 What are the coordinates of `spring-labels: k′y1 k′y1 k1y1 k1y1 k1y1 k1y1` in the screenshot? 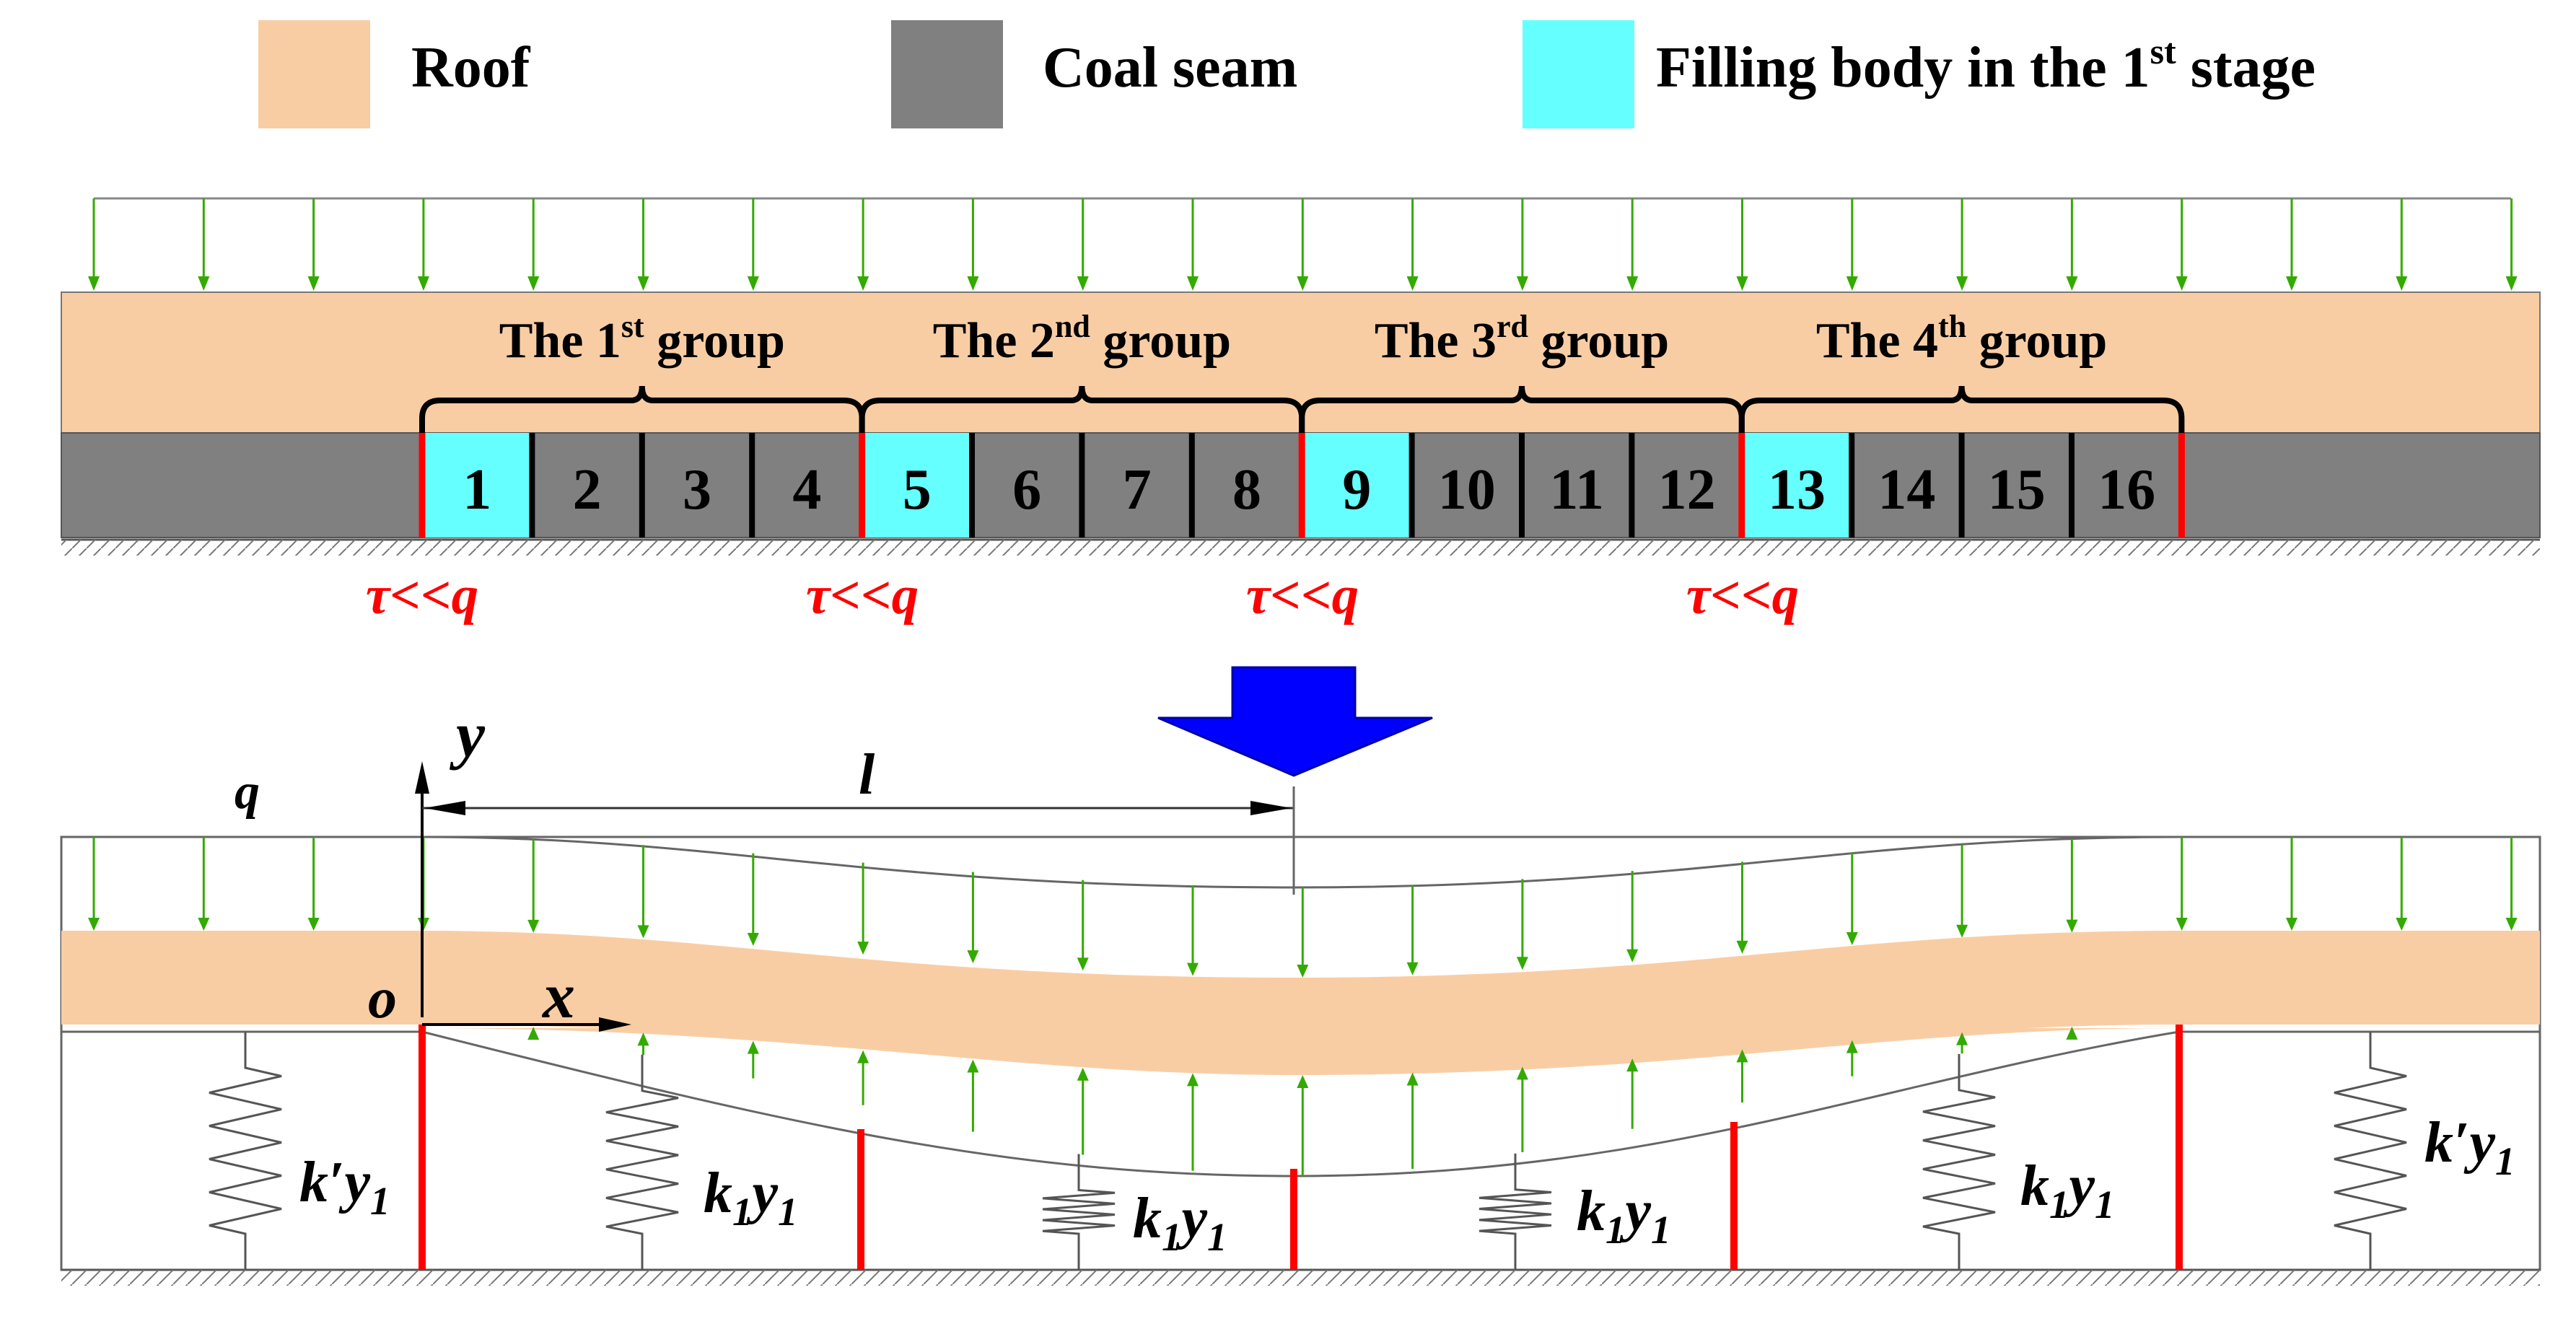 It's located at (1407, 1185).